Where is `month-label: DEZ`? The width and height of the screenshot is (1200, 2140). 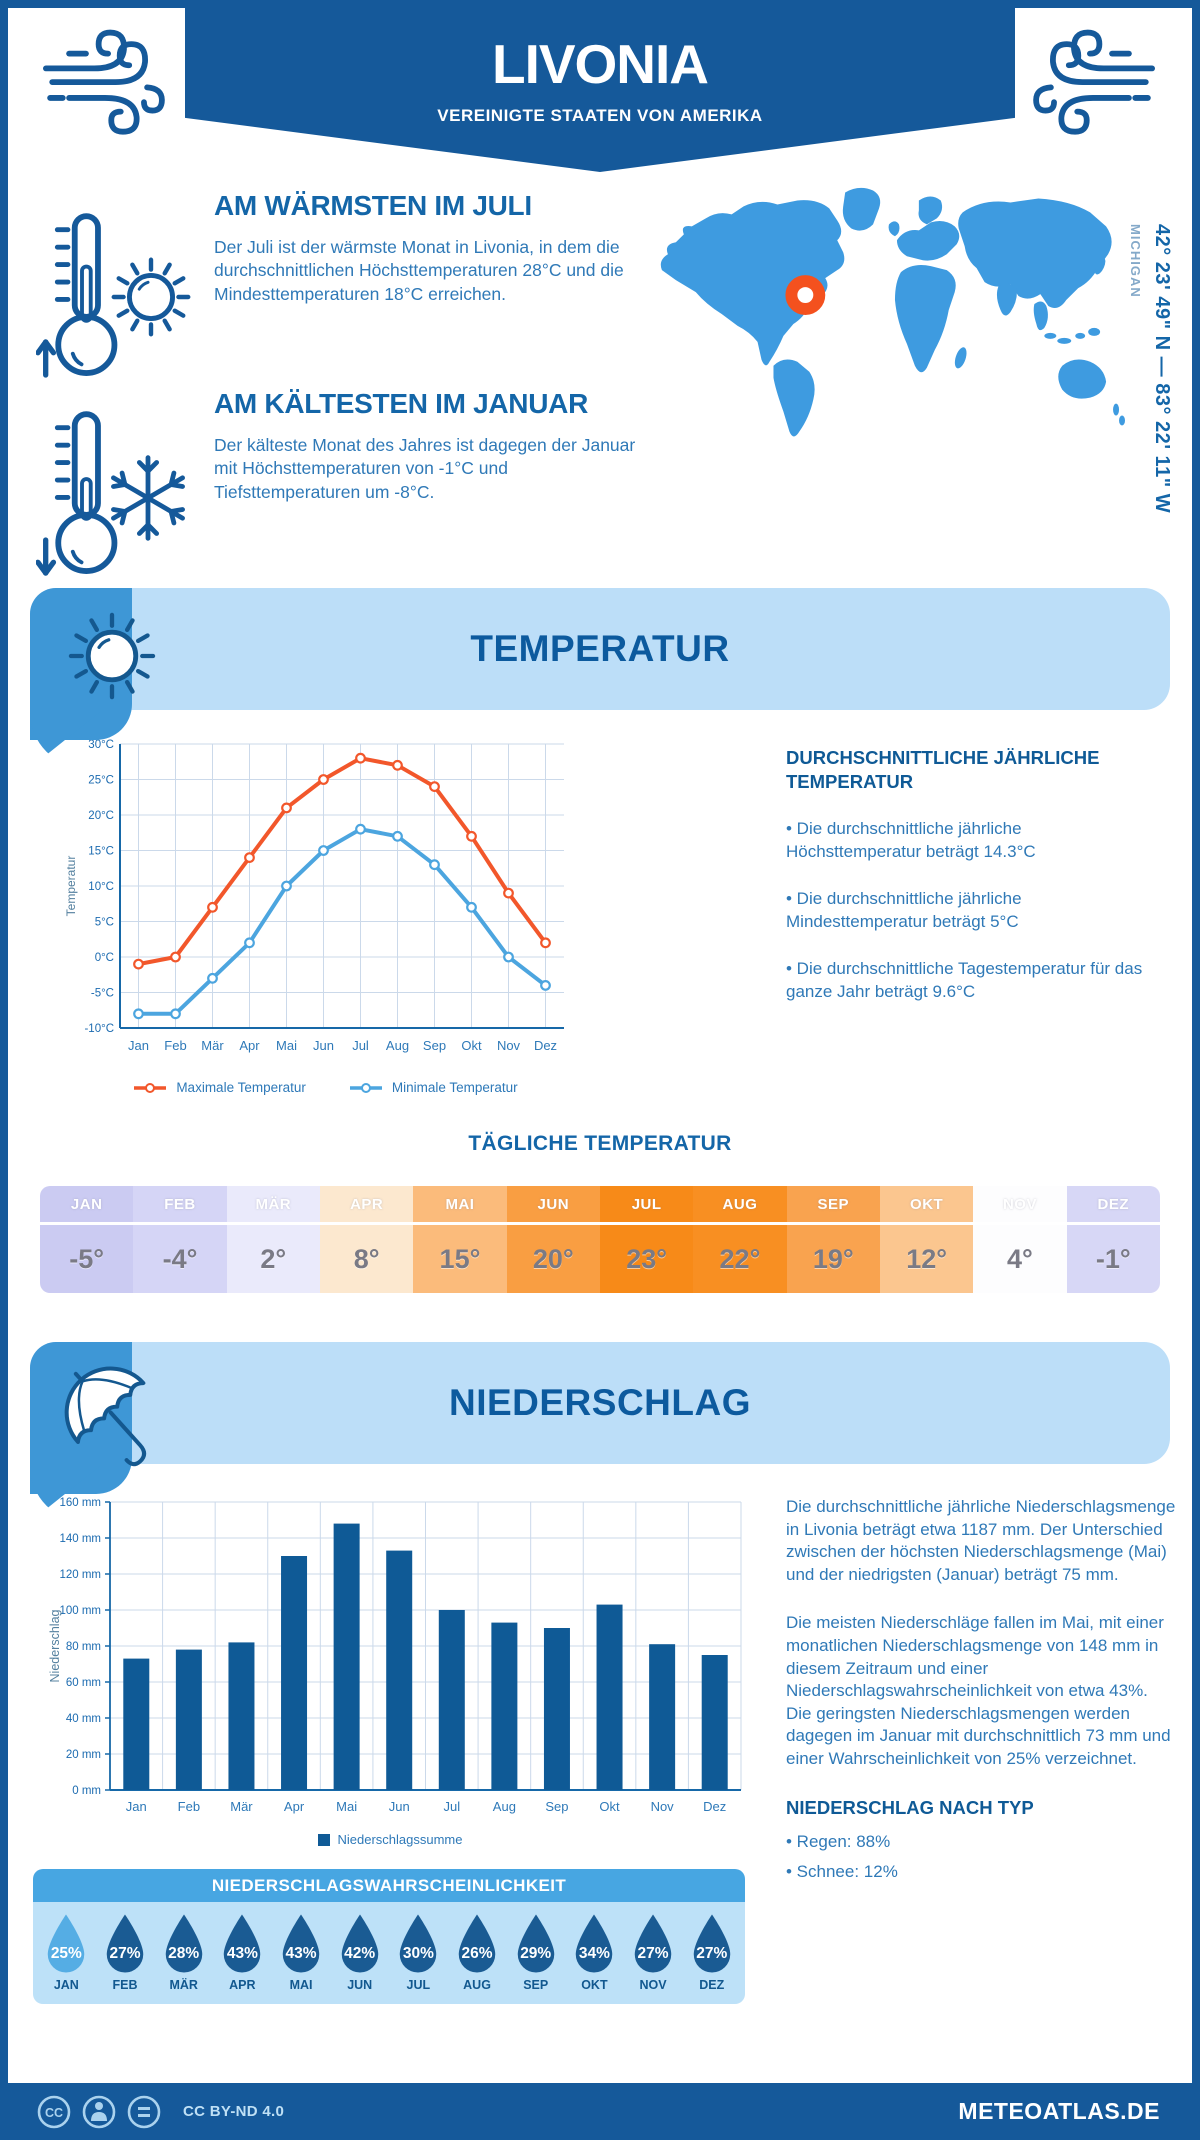 month-label: DEZ is located at coordinates (712, 1985).